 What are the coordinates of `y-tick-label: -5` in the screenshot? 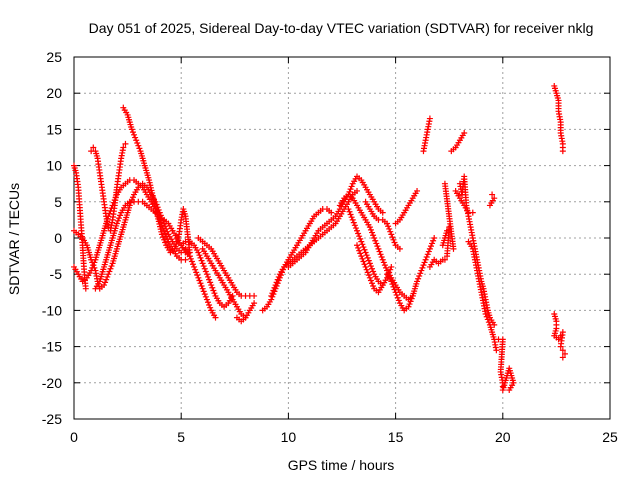 It's located at (56, 274).